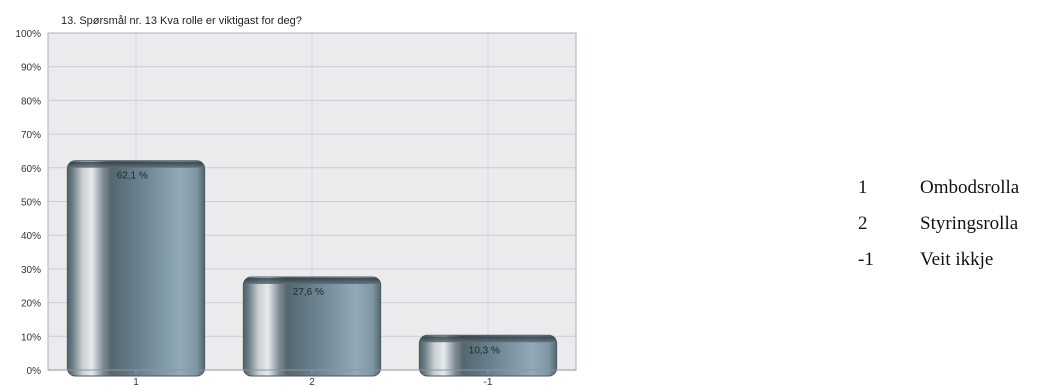 The height and width of the screenshot is (389, 1062). I want to click on data-label: 27,6 %, so click(308, 292).